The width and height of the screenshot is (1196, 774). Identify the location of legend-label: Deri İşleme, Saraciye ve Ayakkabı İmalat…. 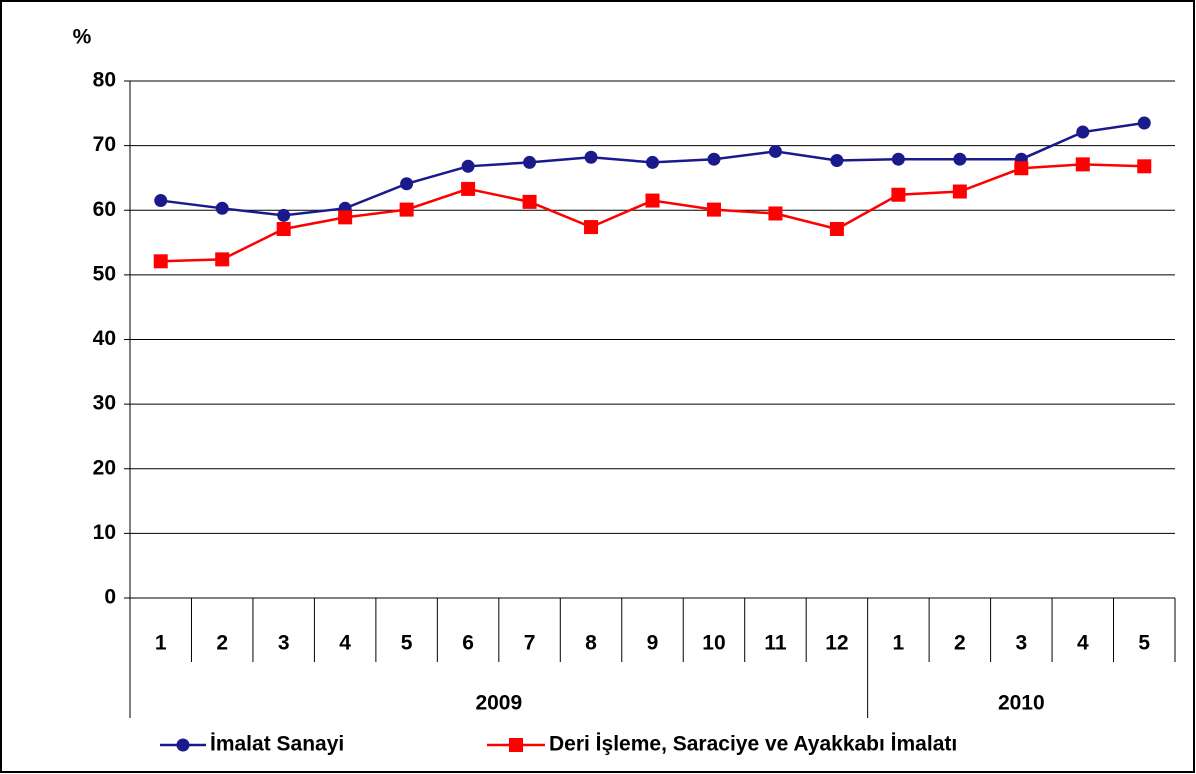
(753, 744).